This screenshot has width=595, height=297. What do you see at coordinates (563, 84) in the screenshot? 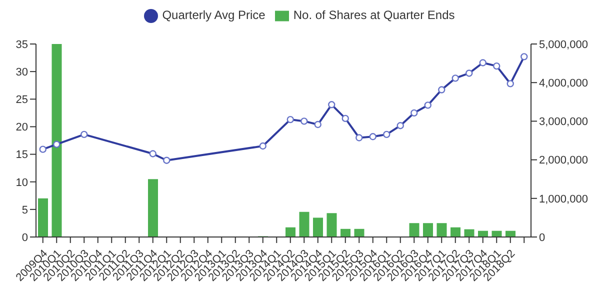
I see `y2-tick-label: 4,000,000` at bounding box center [563, 84].